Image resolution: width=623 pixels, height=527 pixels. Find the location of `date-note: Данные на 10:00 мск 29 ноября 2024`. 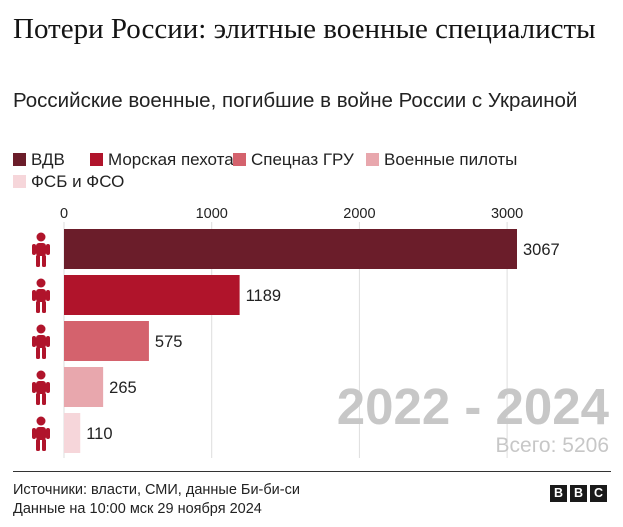

date-note: Данные на 10:00 мск 29 ноября 2024 is located at coordinates (137, 509).